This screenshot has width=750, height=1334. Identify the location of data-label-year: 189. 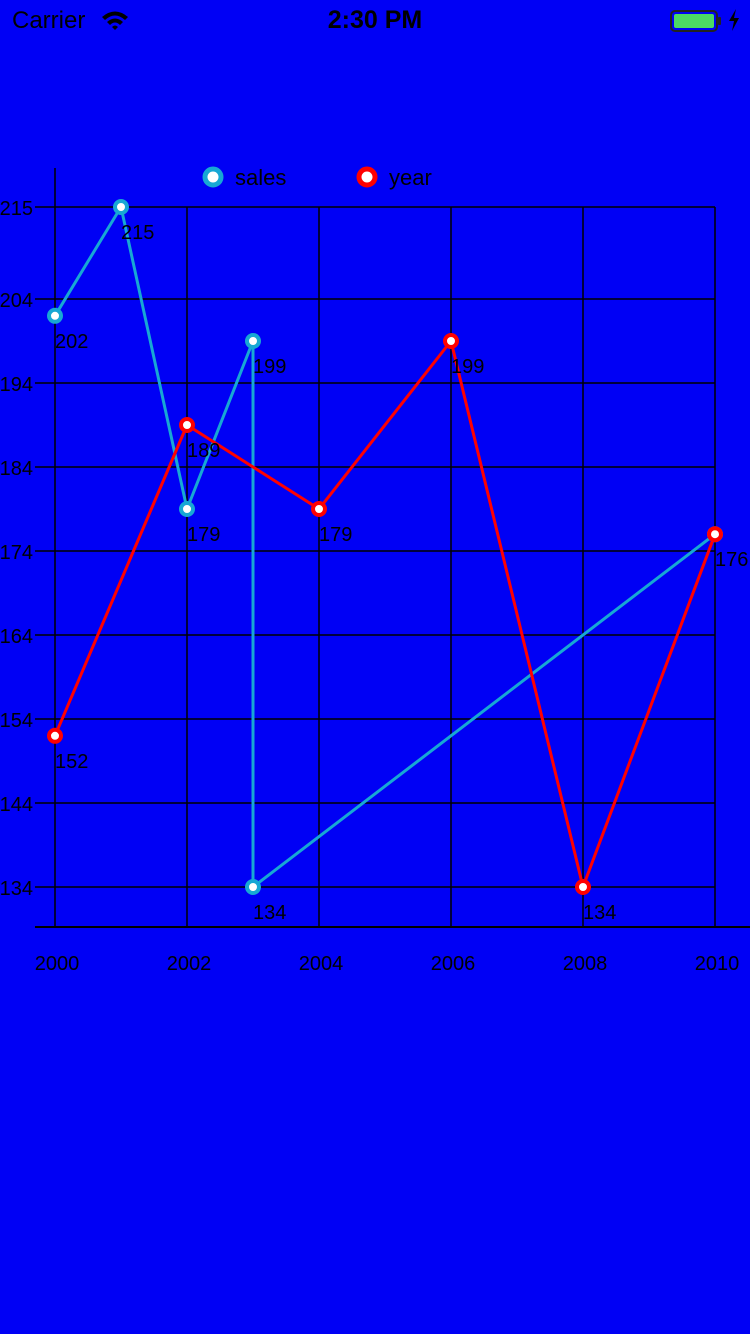
(203, 451).